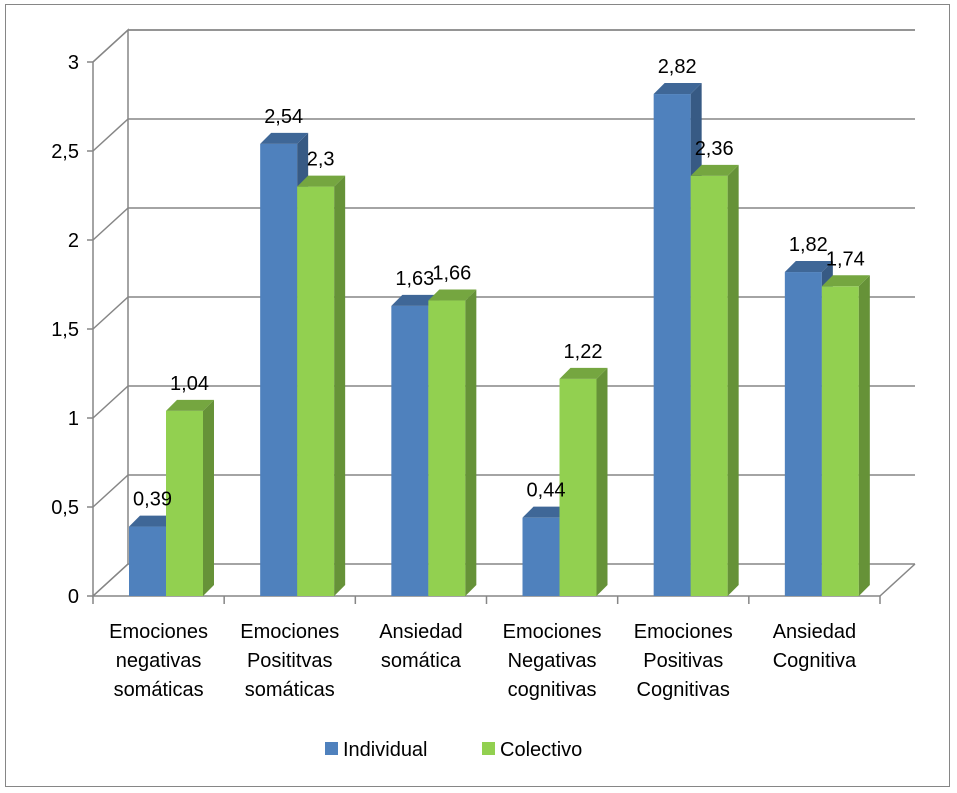 This screenshot has height=793, width=957. What do you see at coordinates (414, 279) in the screenshot?
I see `data-label: 1,63` at bounding box center [414, 279].